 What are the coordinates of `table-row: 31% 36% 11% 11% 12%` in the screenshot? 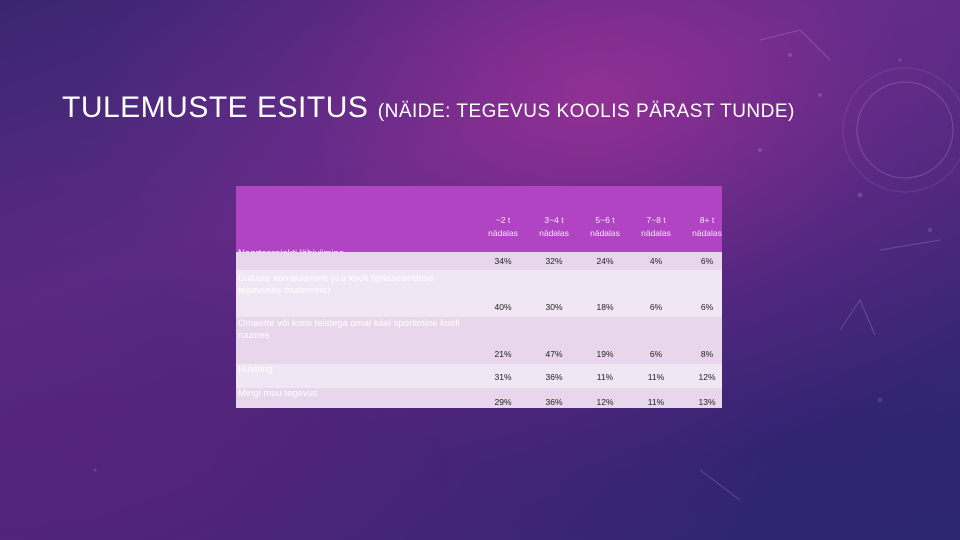 It's located at (479, 376).